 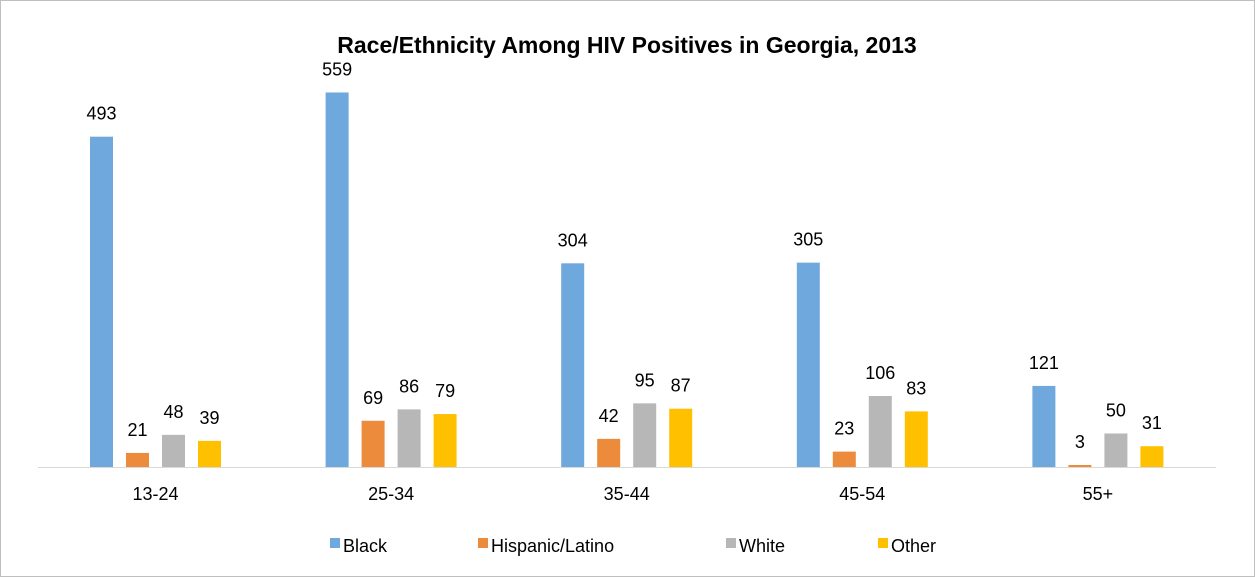 What do you see at coordinates (883, 543) in the screenshot?
I see `legend-swatch-other` at bounding box center [883, 543].